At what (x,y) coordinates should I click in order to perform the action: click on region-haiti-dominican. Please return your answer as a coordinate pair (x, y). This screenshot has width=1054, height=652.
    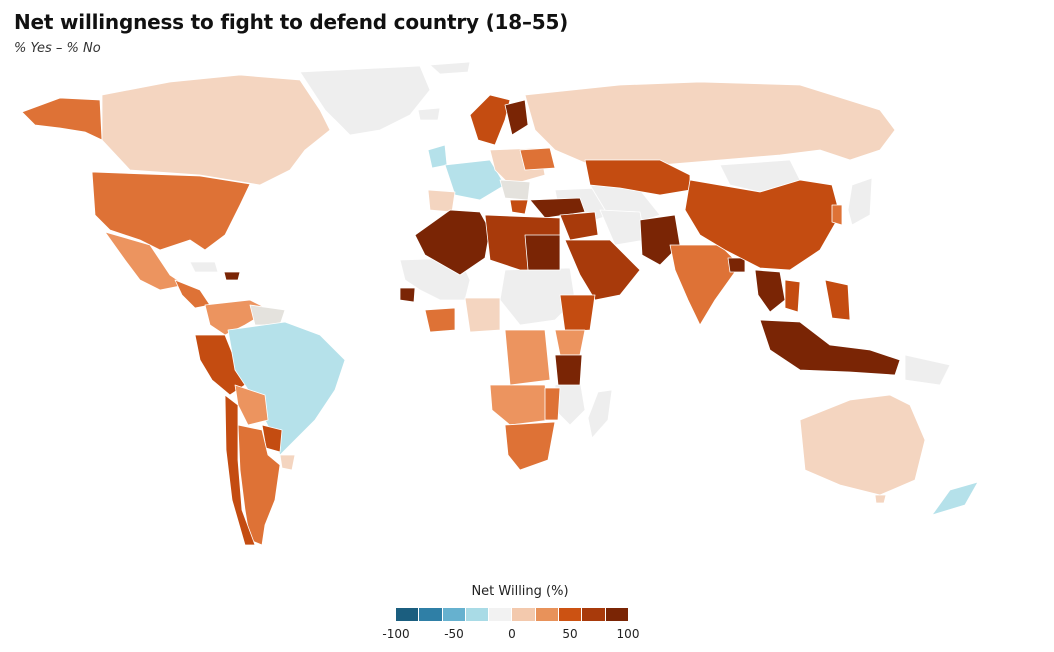
    Looking at the image, I should click on (232, 276).